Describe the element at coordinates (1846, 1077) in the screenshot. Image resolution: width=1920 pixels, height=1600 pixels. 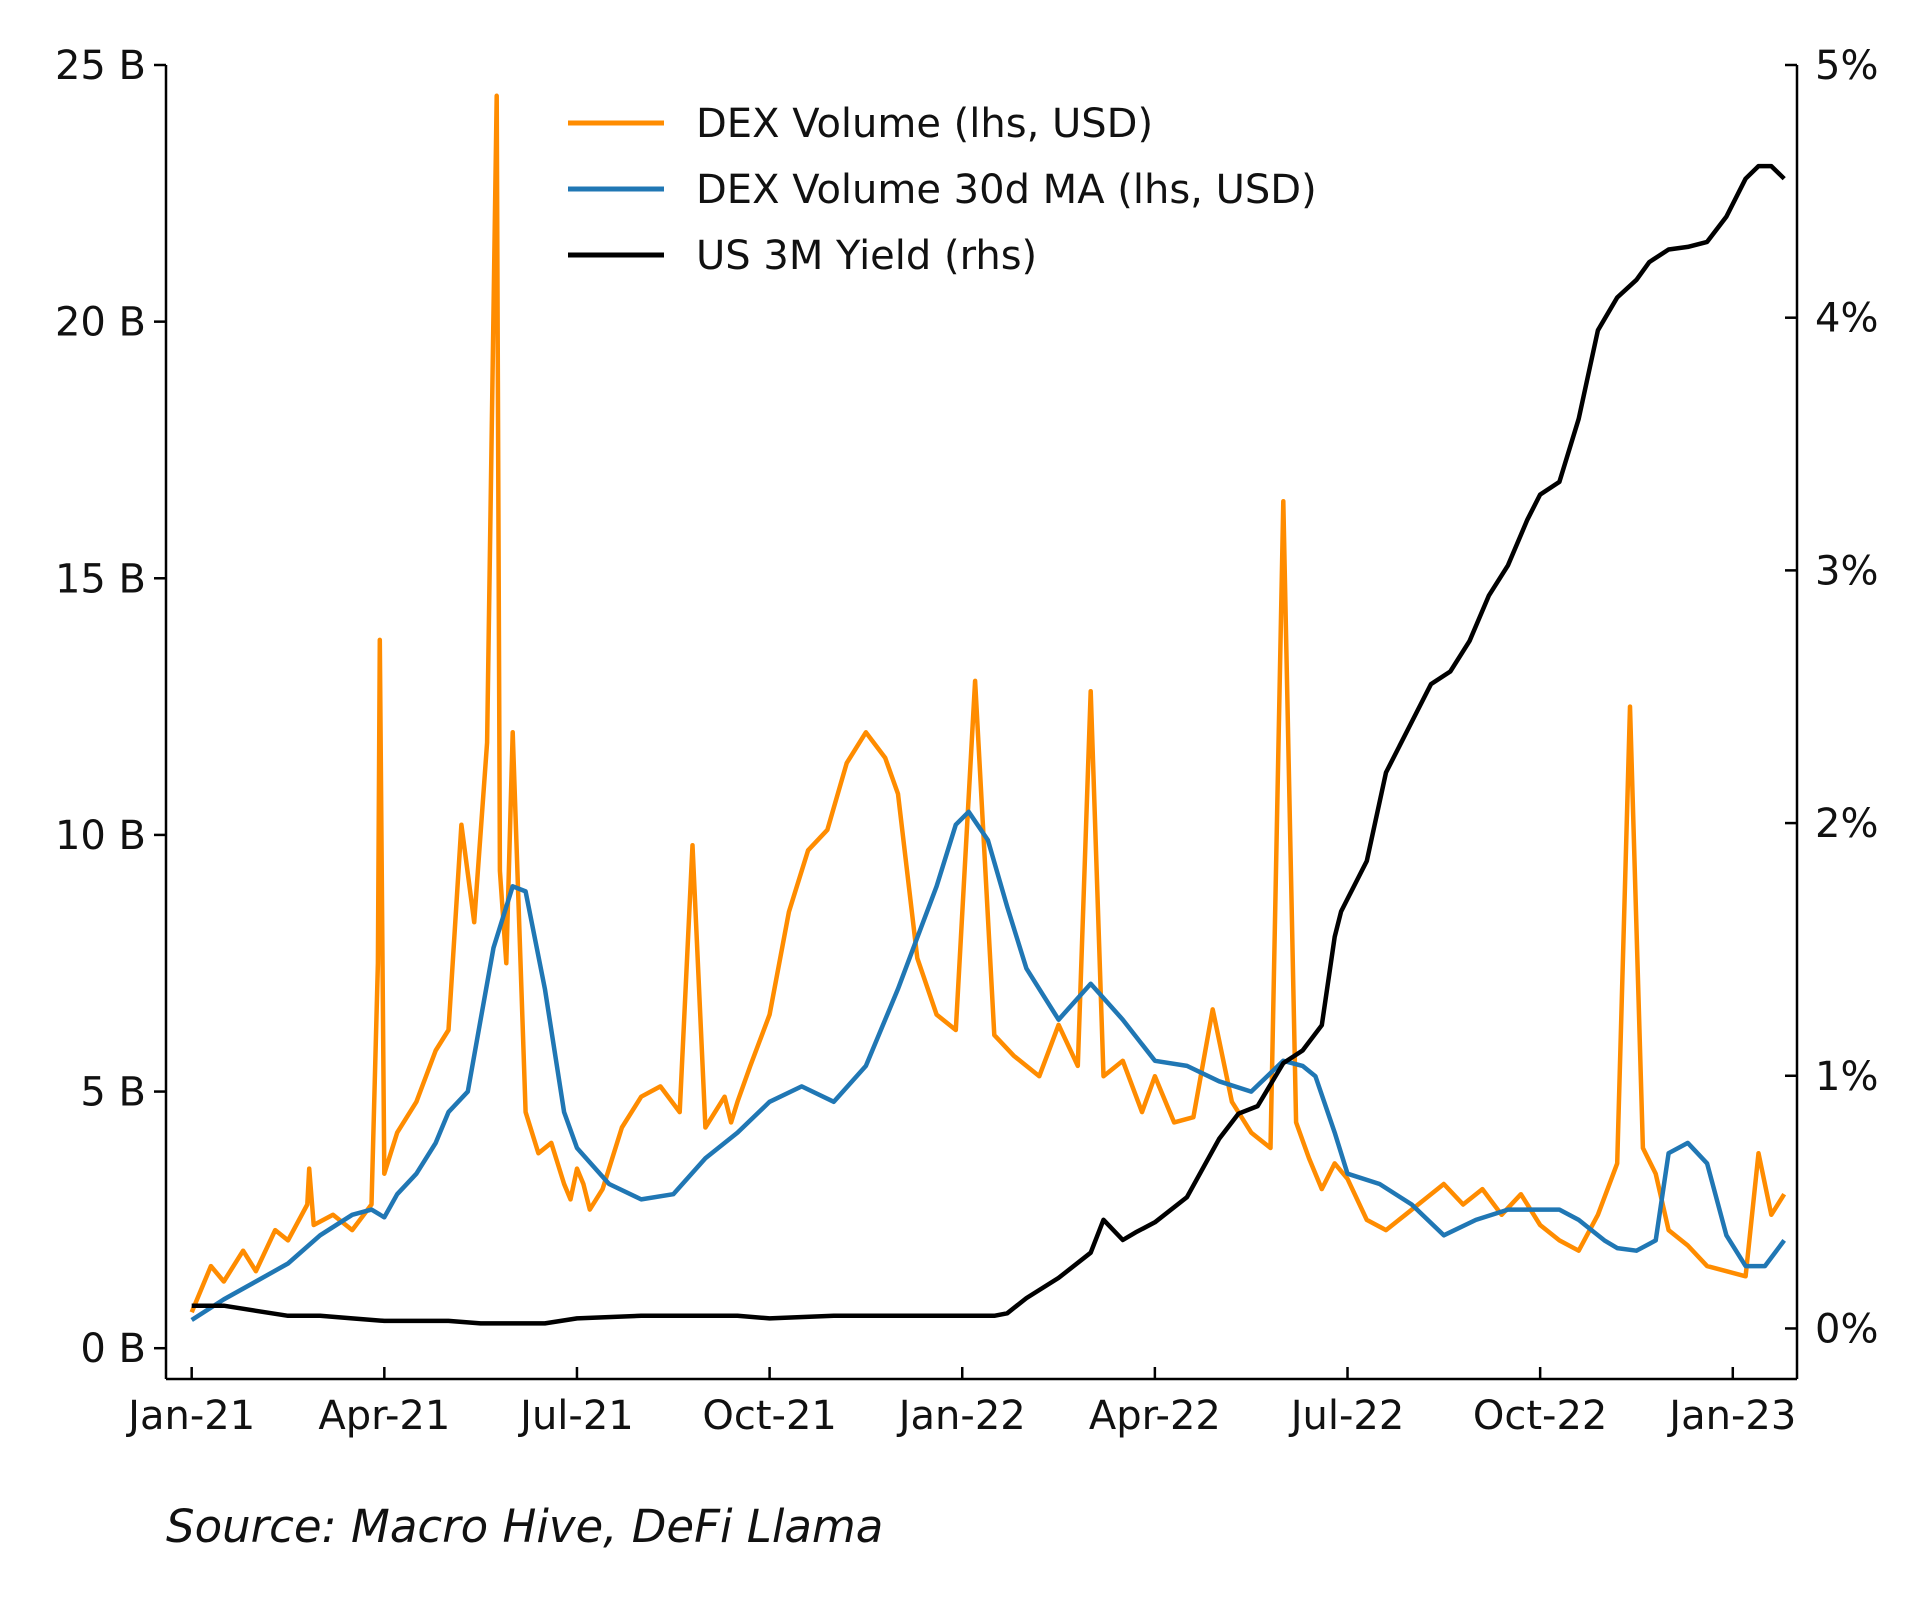
I see `right-tick-label: 1%` at that location.